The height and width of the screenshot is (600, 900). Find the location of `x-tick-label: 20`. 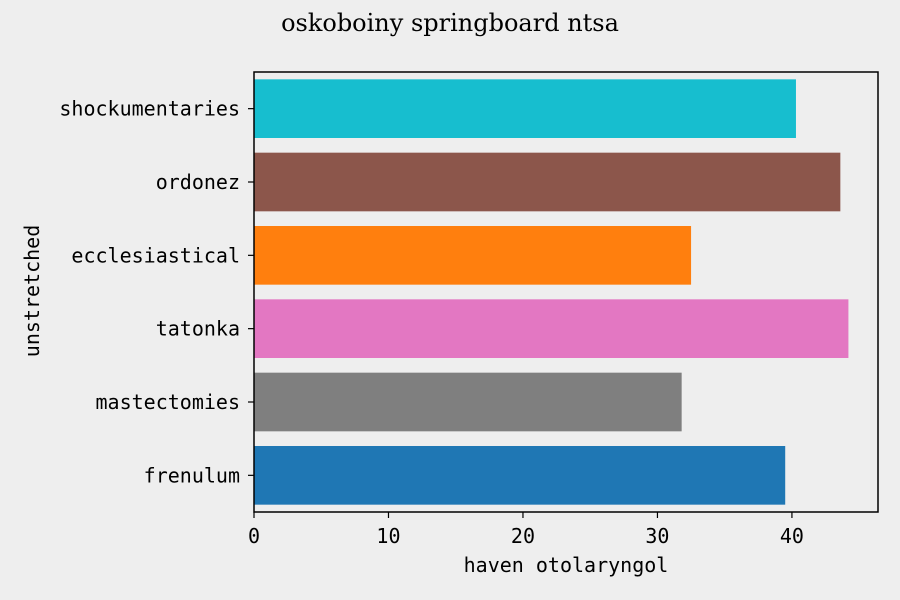

x-tick-label: 20 is located at coordinates (523, 536).